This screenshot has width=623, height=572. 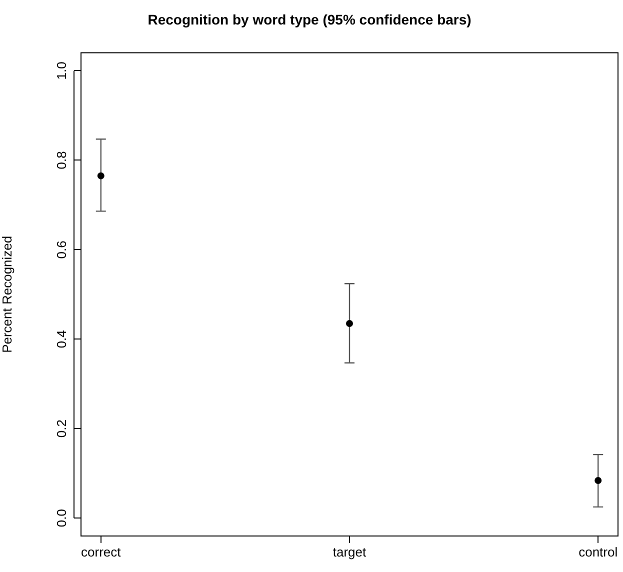 I want to click on y-tick-label: 0.4, so click(x=62, y=339).